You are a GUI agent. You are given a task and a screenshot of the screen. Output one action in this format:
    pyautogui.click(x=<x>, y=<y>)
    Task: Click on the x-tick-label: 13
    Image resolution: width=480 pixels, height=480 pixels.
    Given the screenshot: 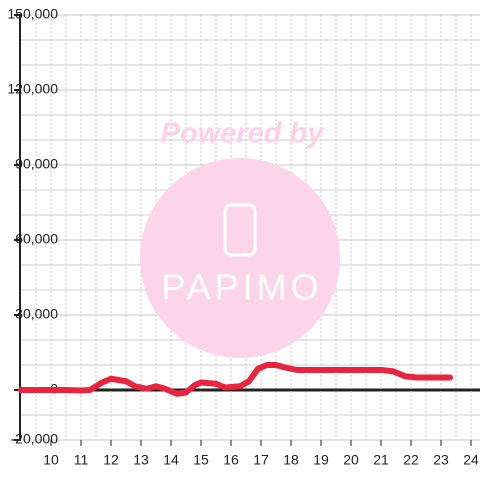 What is the action you would take?
    pyautogui.click(x=141, y=460)
    